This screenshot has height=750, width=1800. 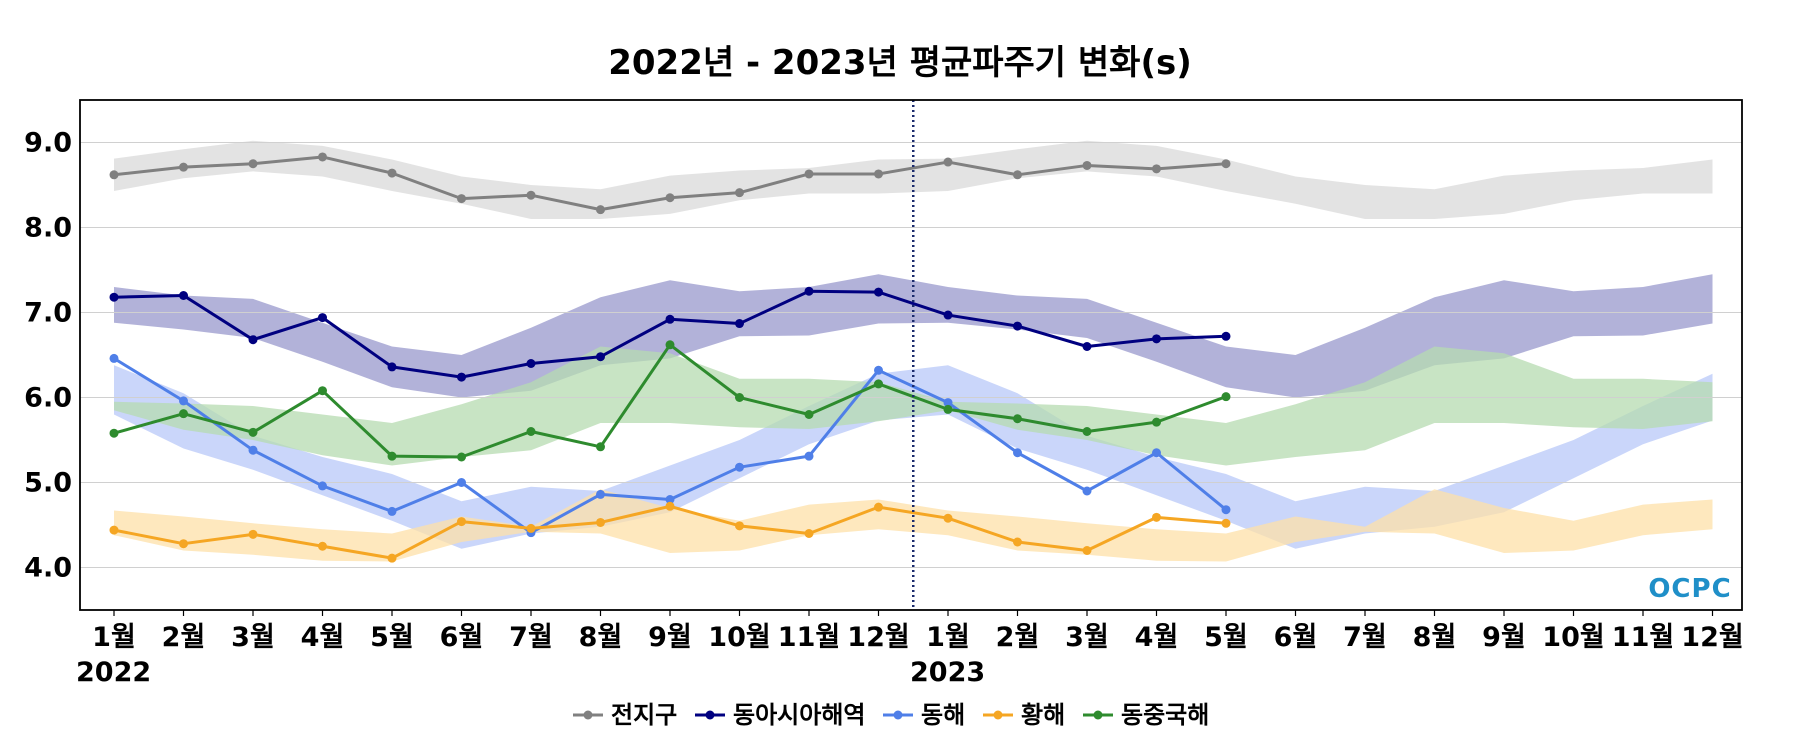 What do you see at coordinates (799, 715) in the screenshot?
I see `legend-label: 동아시아해역` at bounding box center [799, 715].